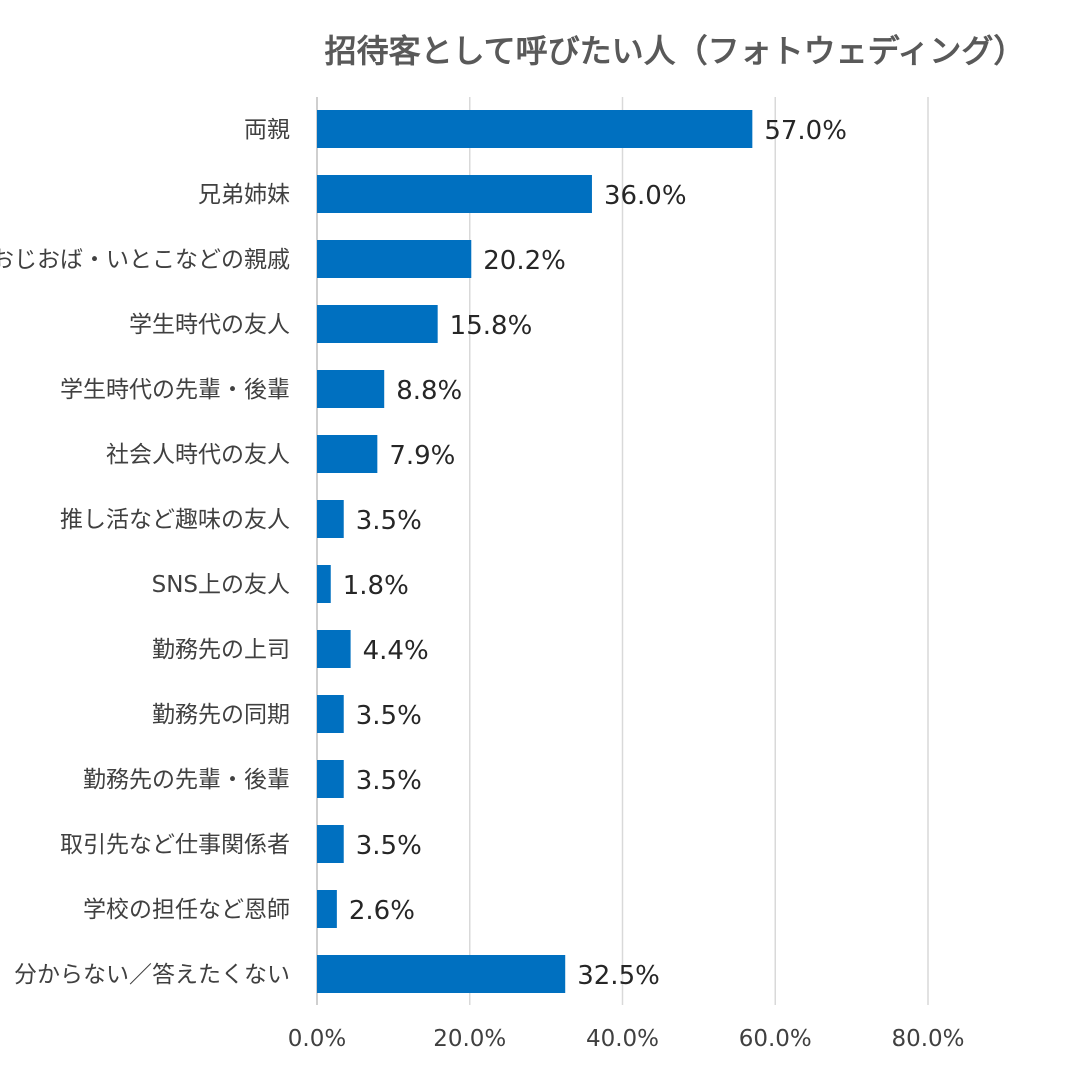 This screenshot has height=1068, width=1071. What do you see at coordinates (317, 1039) in the screenshot?
I see `x-tick-label: 0.0%` at bounding box center [317, 1039].